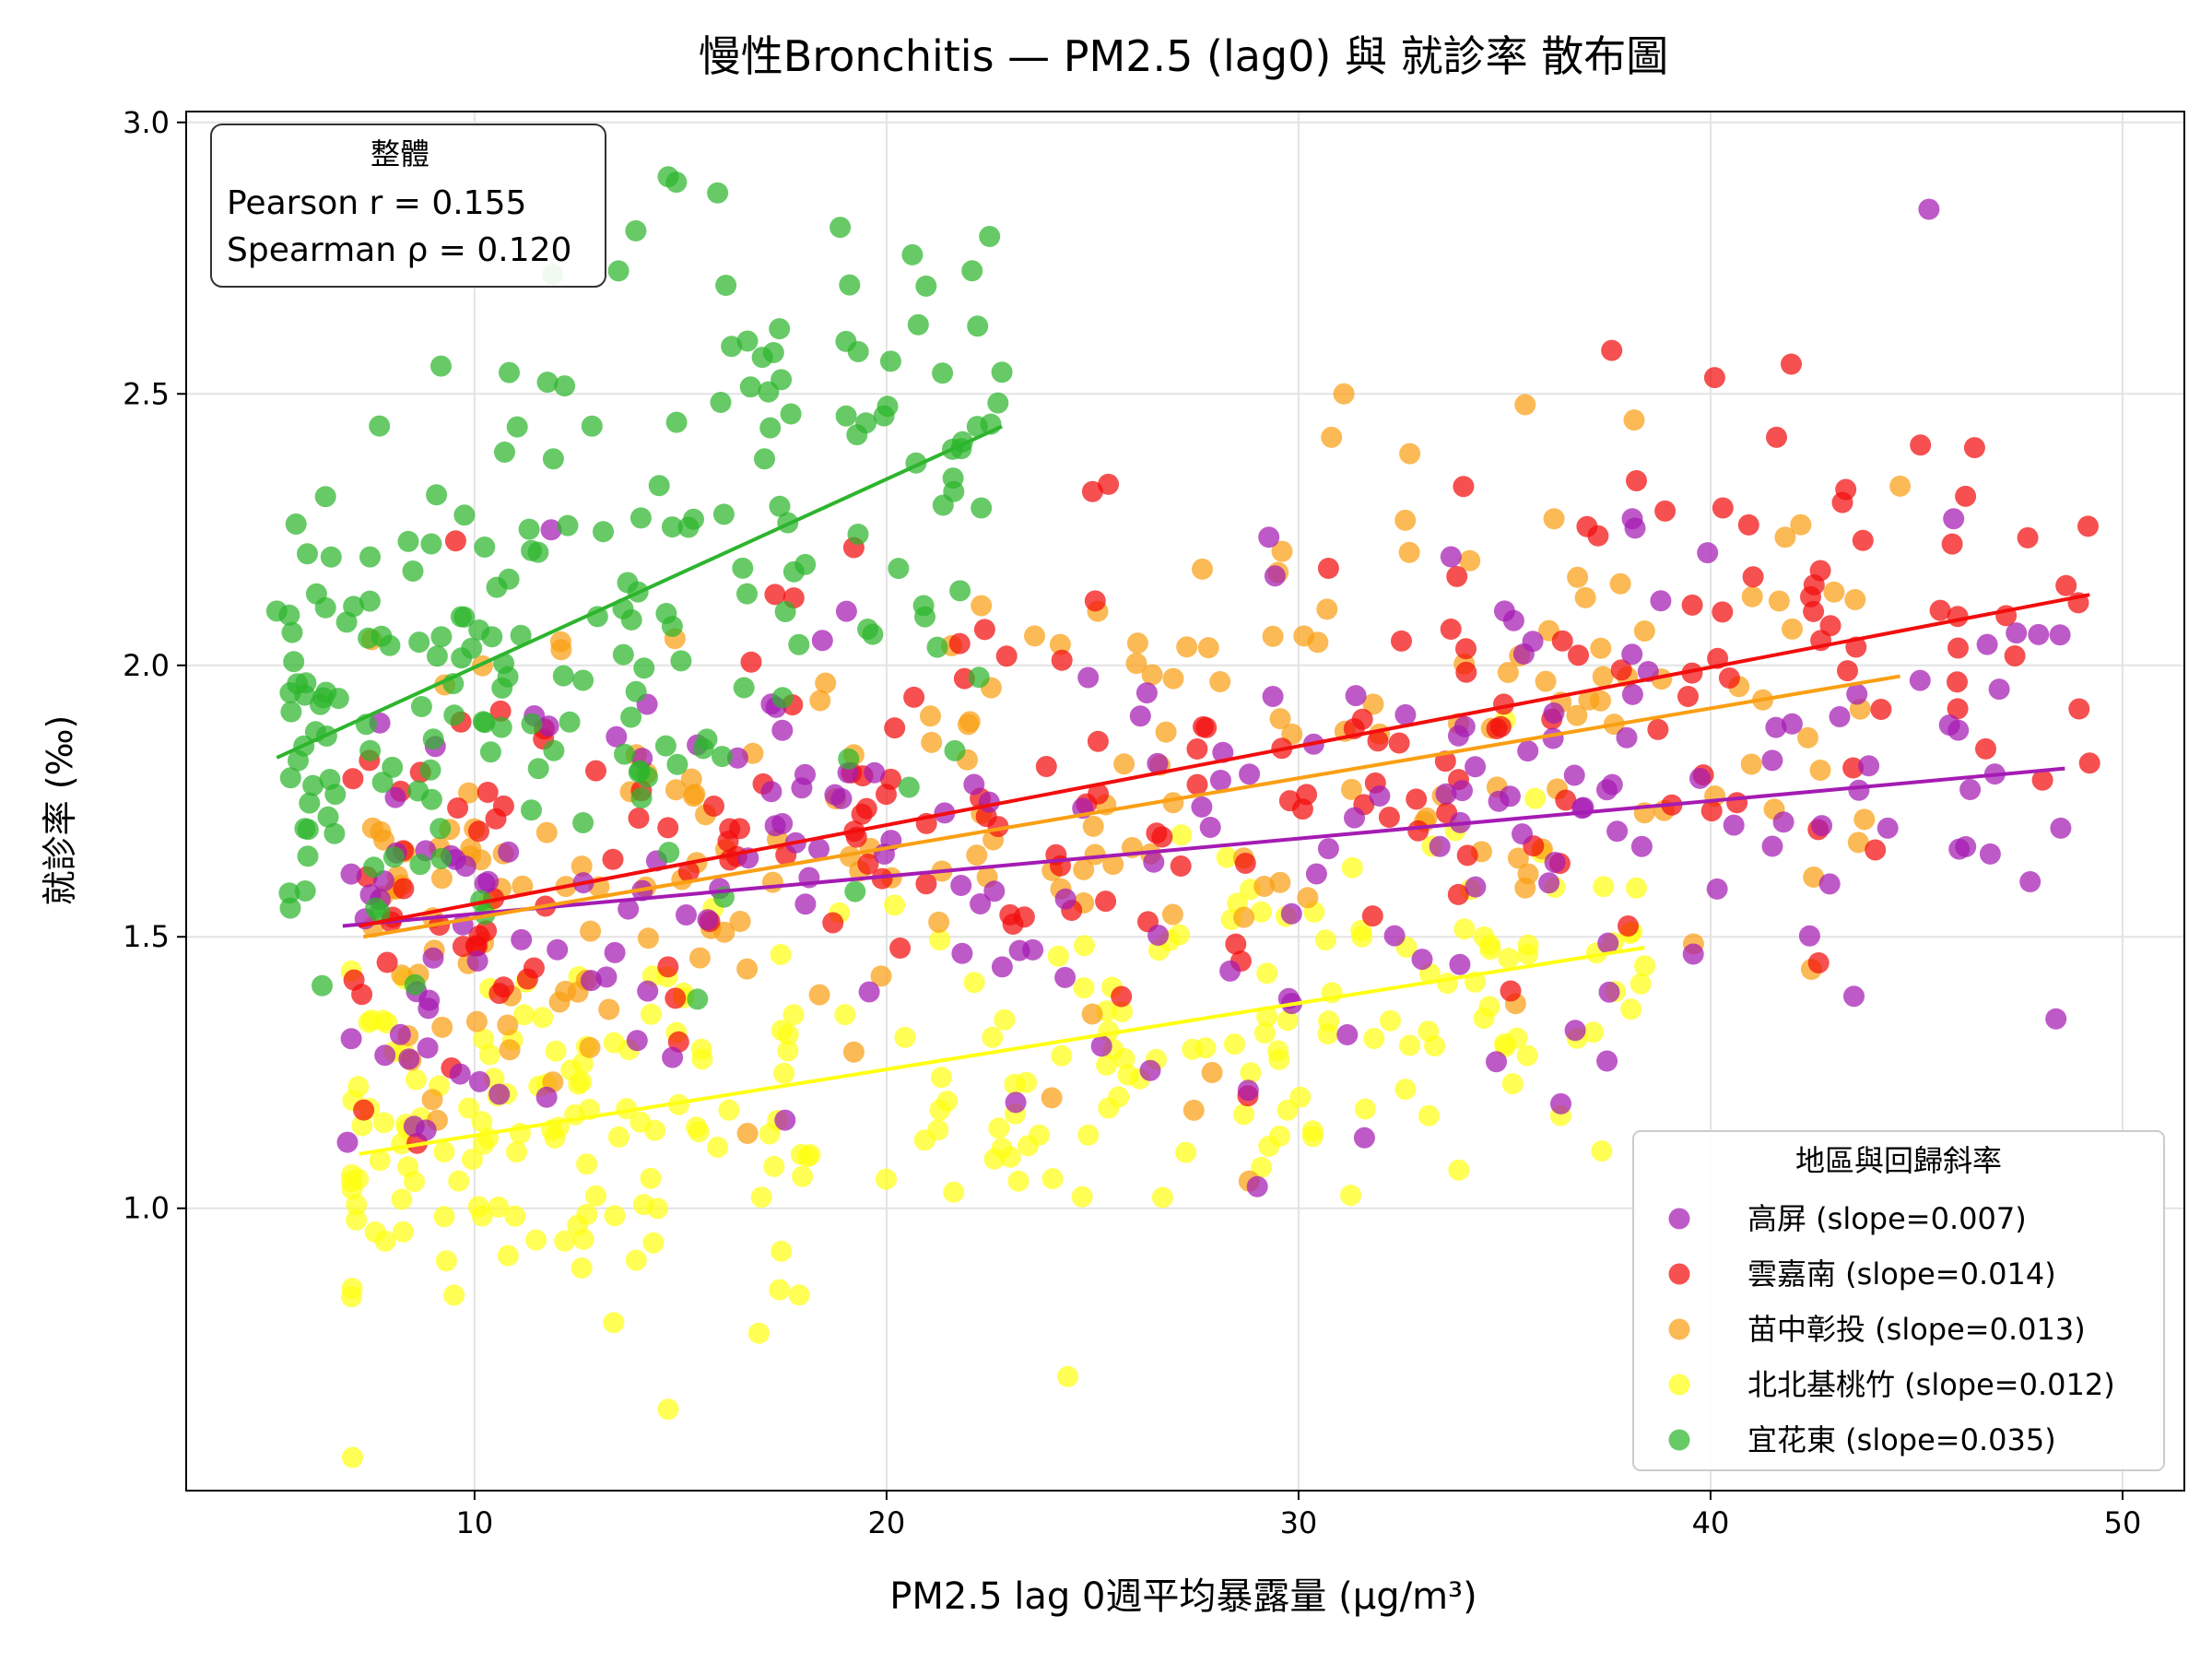 This screenshot has width=2212, height=1663. Describe the element at coordinates (376, 203) in the screenshot. I see `pearson-stat: Pearson r = 0.155` at that location.